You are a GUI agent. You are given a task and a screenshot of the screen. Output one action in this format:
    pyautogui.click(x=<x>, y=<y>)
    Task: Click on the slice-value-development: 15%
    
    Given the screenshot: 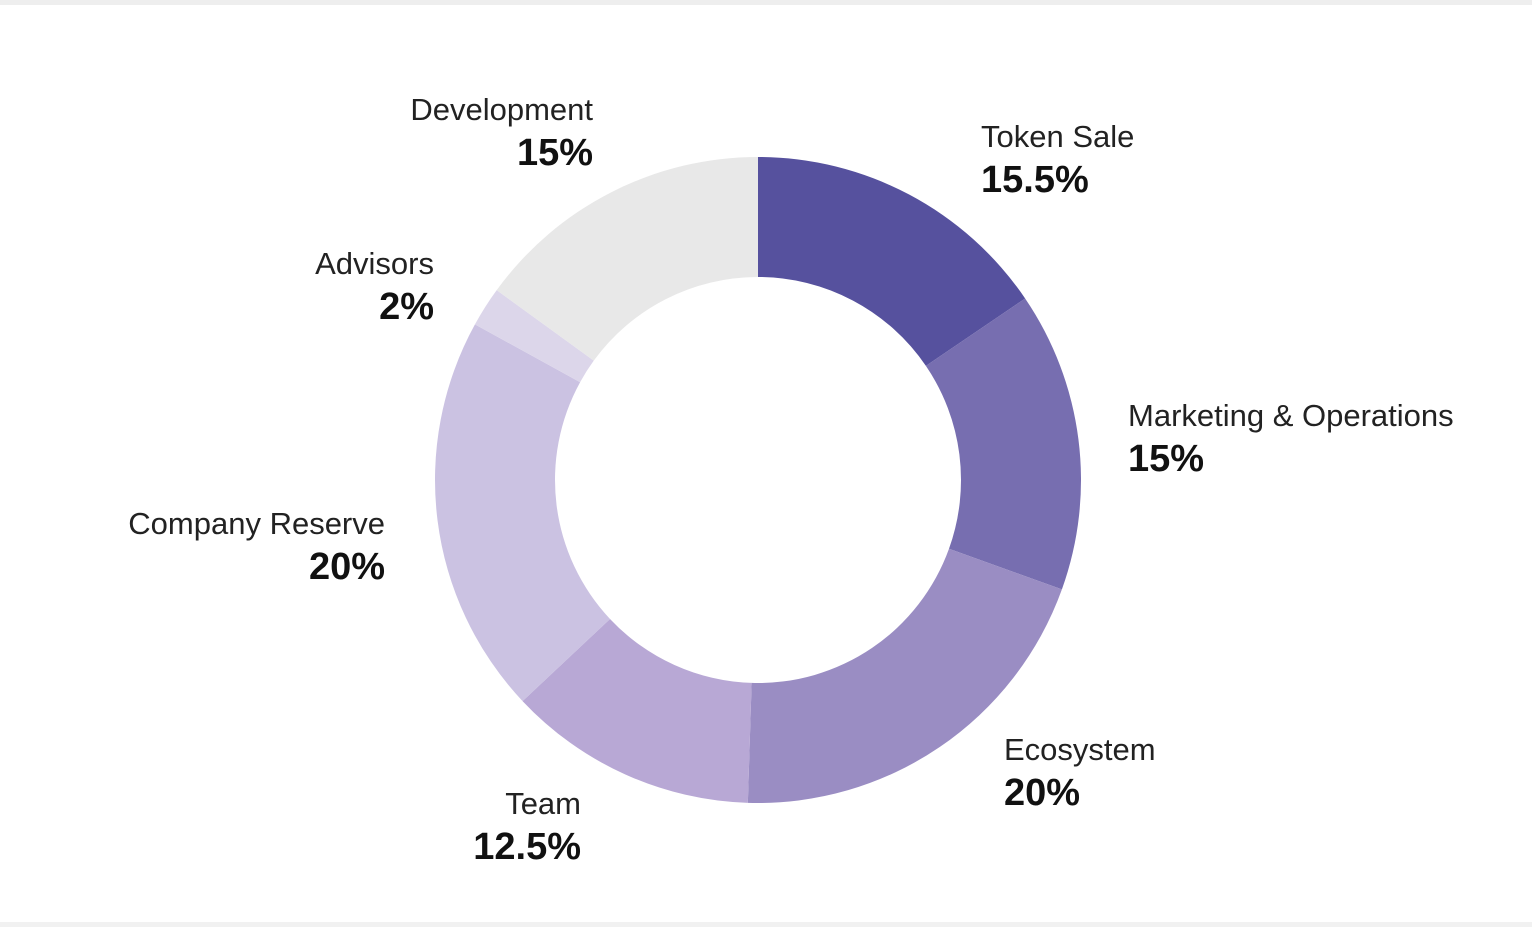 What is the action you would take?
    pyautogui.click(x=555, y=153)
    